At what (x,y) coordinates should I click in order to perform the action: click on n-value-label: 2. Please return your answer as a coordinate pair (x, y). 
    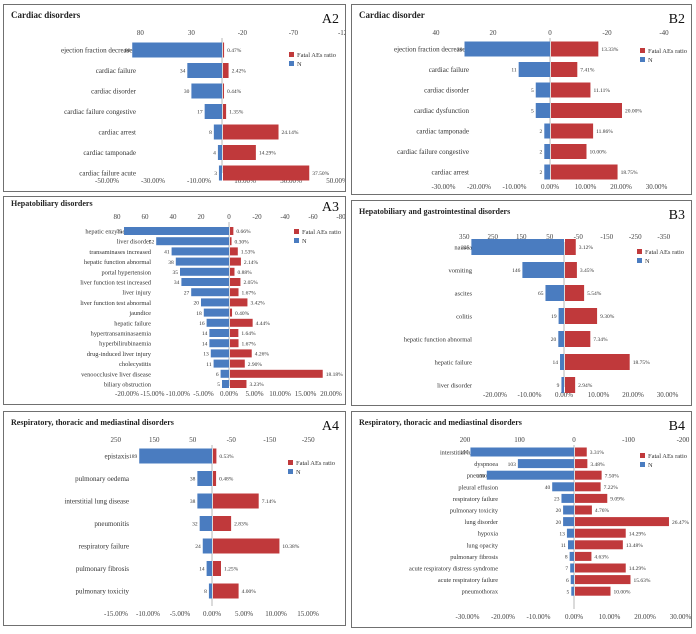
    Looking at the image, I should click on (541, 132).